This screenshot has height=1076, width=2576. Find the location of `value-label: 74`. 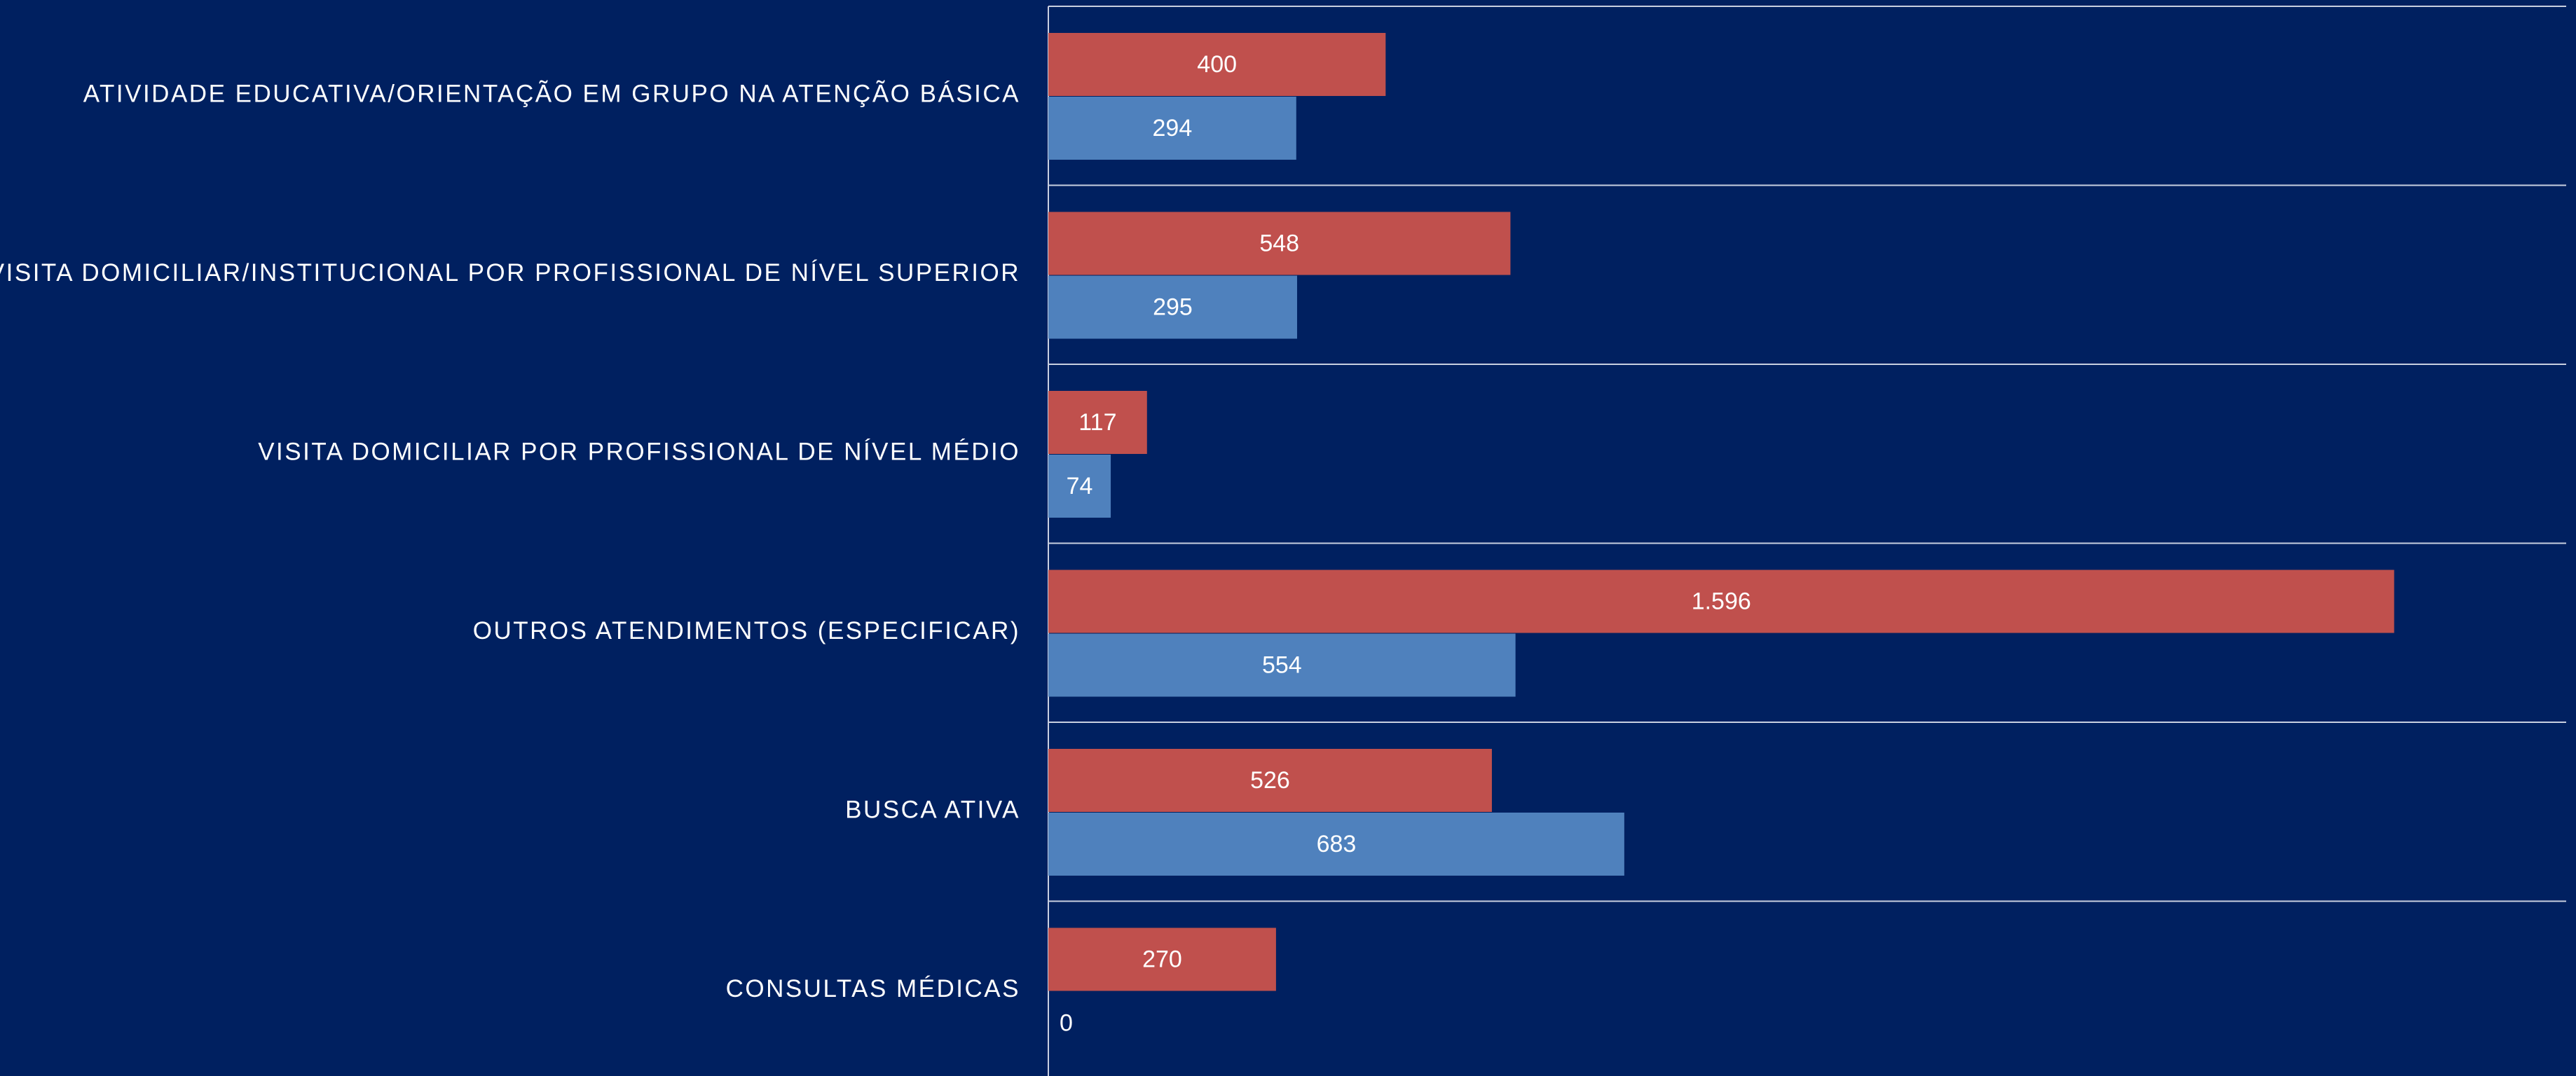

value-label: 74 is located at coordinates (1080, 486).